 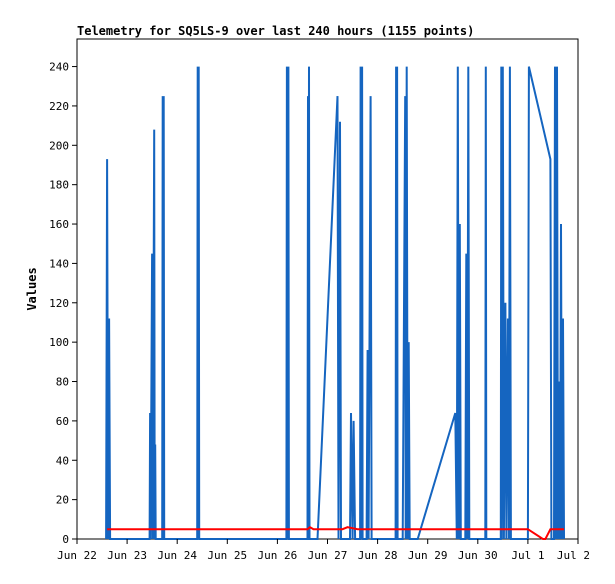 What do you see at coordinates (127, 555) in the screenshot?
I see `x-tick-label: Jun 23` at bounding box center [127, 555].